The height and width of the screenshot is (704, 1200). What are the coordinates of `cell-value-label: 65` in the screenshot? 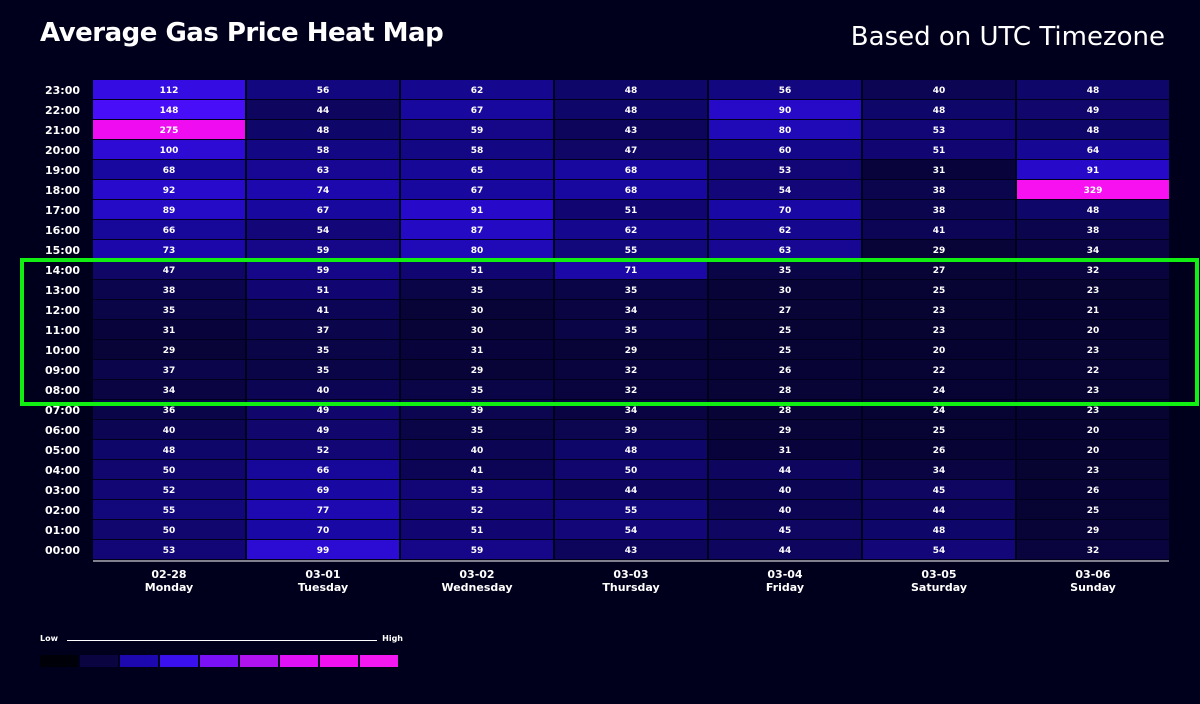 It's located at (477, 171).